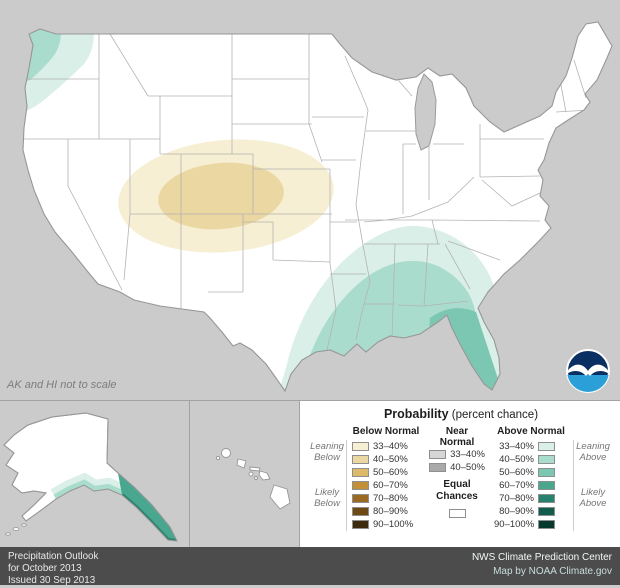 This screenshot has height=588, width=620. What do you see at coordinates (386, 431) in the screenshot?
I see `below-normal-header: Below Normal` at bounding box center [386, 431].